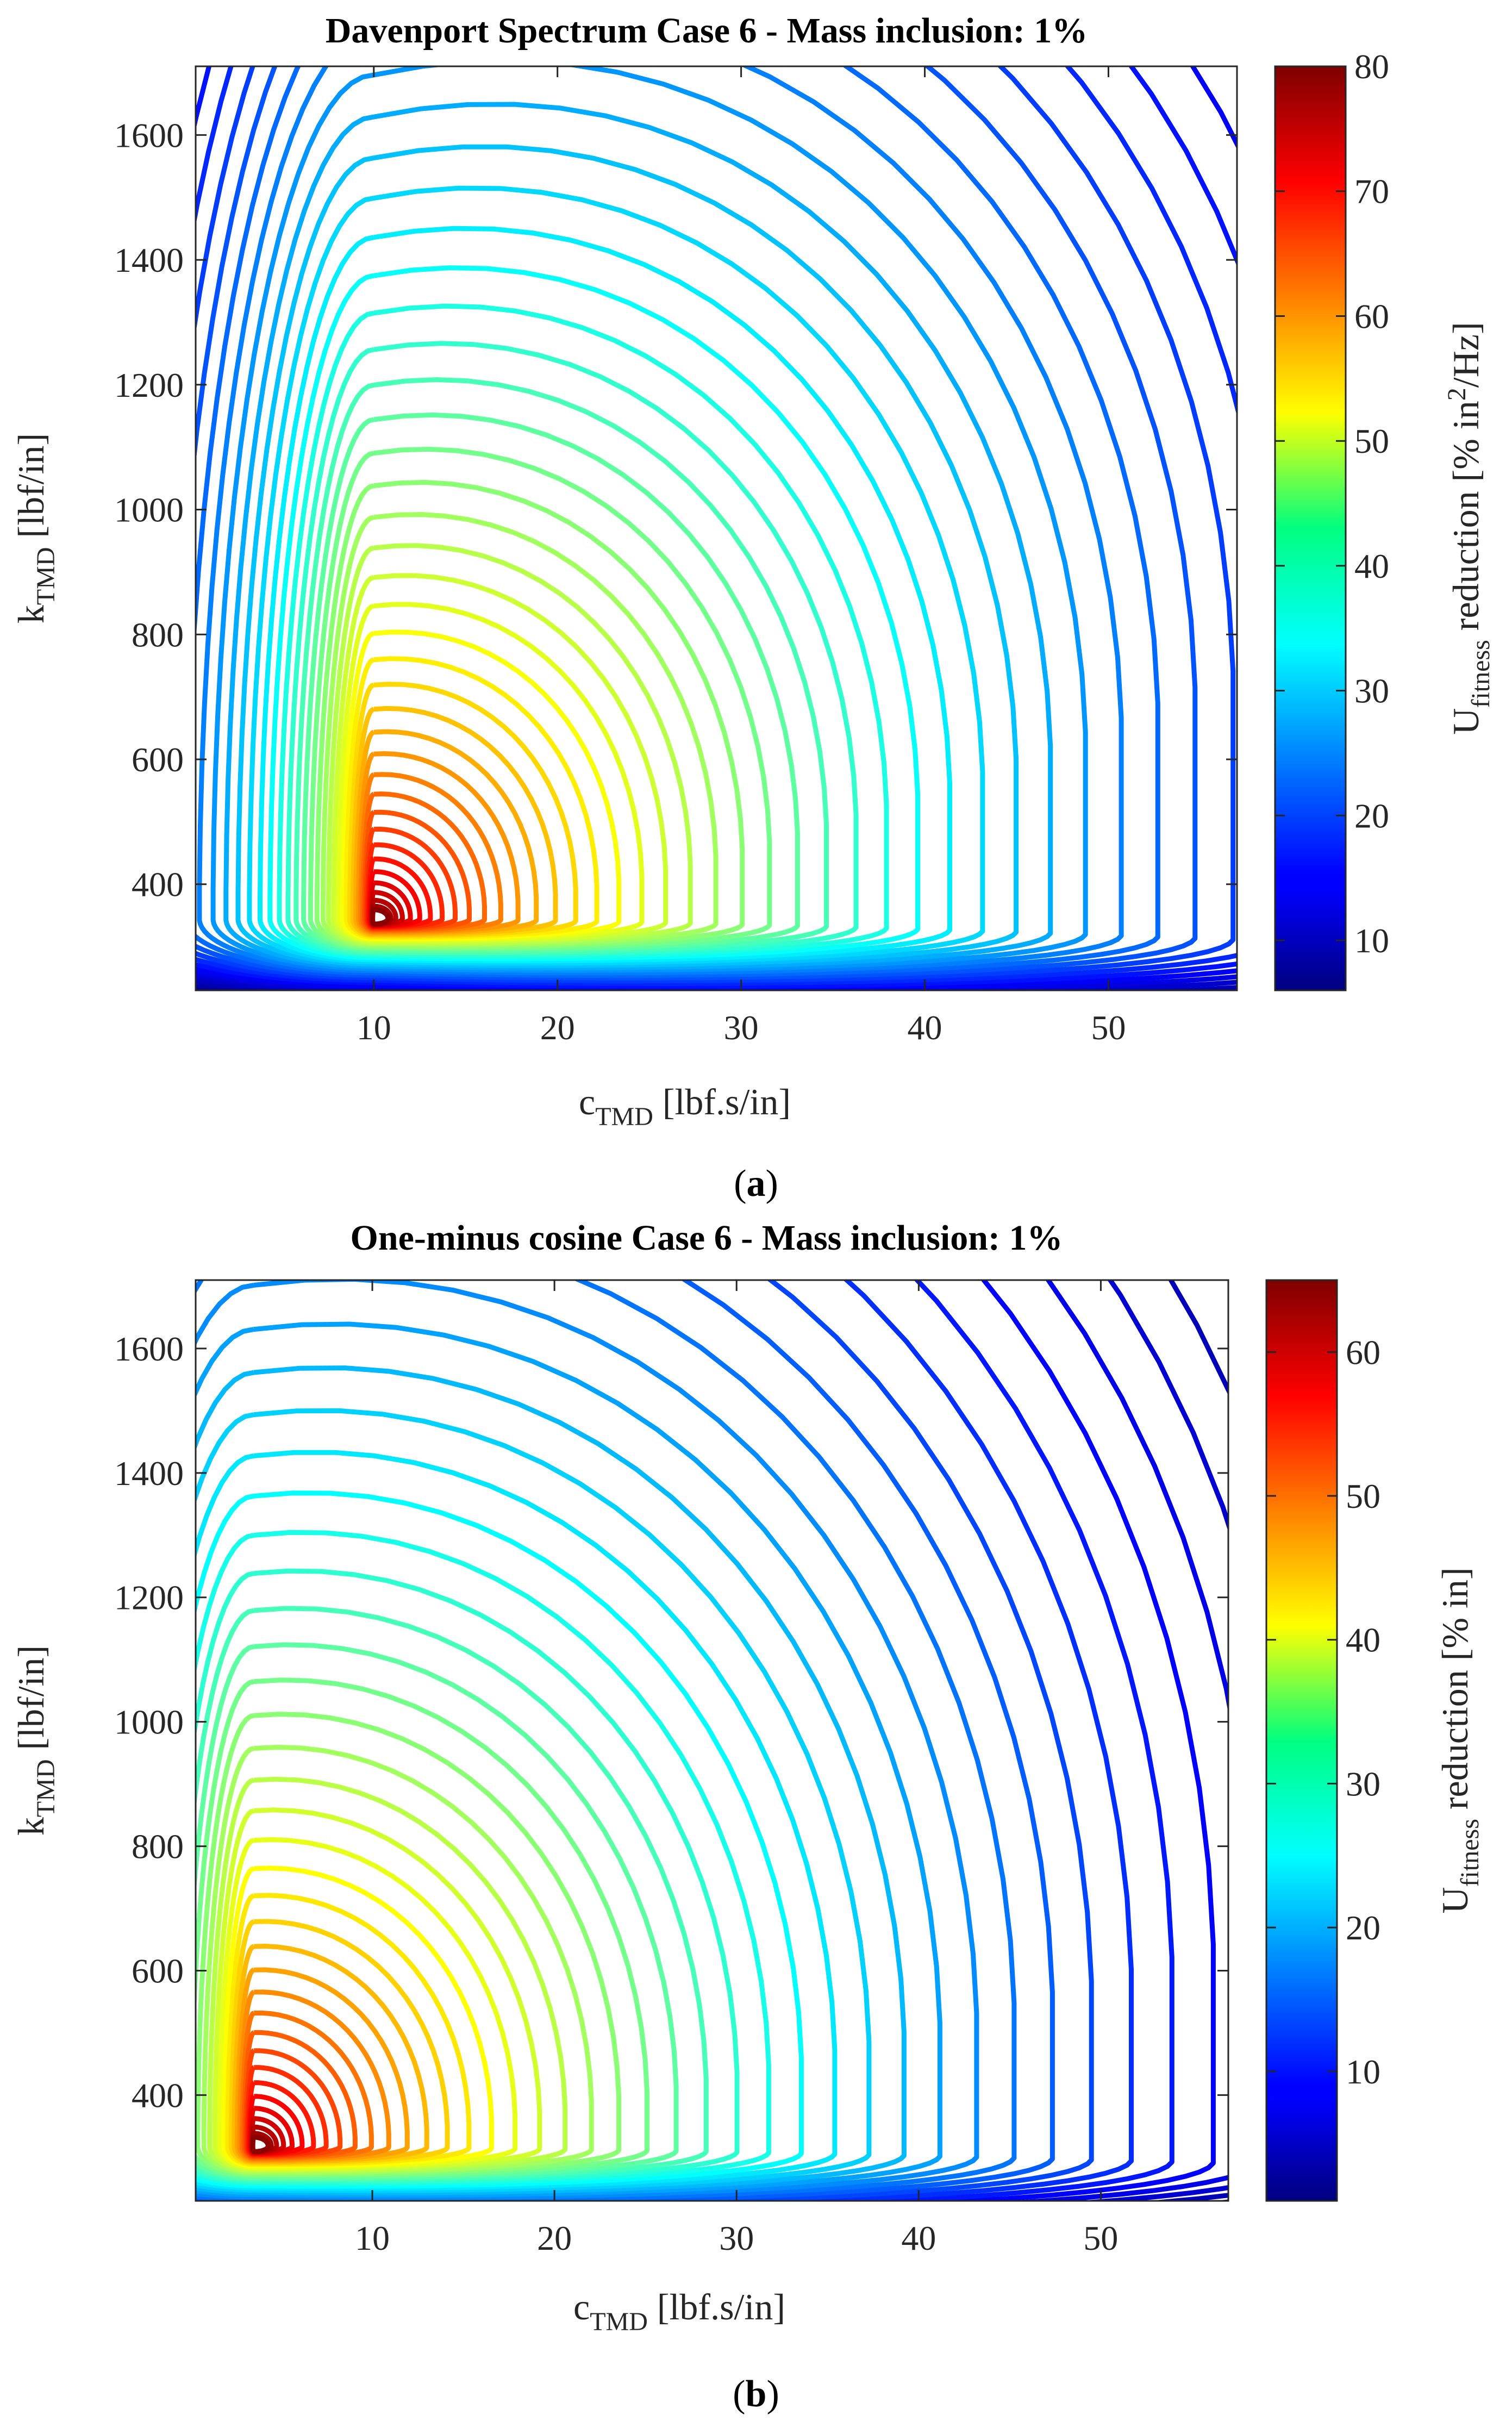 The image size is (1512, 2421). I want to click on colorbar-ticks: 10 20 30 40 50 60, so click(1323, 1712).